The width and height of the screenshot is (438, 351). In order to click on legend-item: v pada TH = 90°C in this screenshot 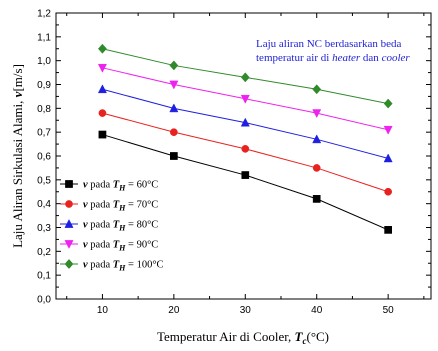, I will do `click(109, 246)`.